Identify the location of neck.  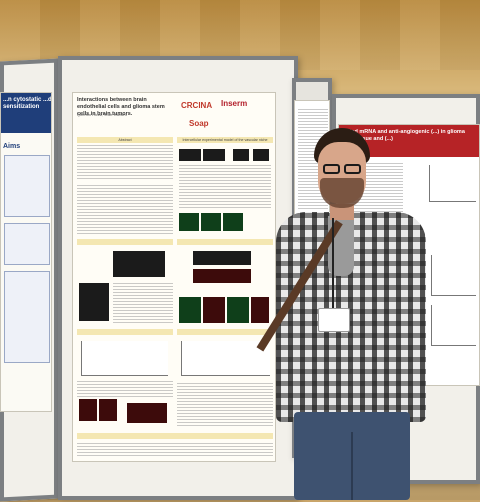
(342, 212).